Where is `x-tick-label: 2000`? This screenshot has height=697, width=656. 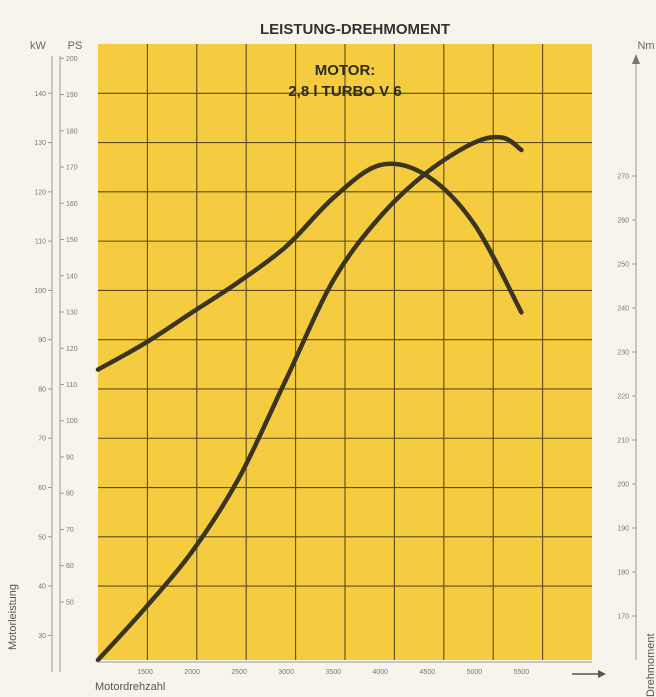 x-tick-label: 2000 is located at coordinates (192, 672).